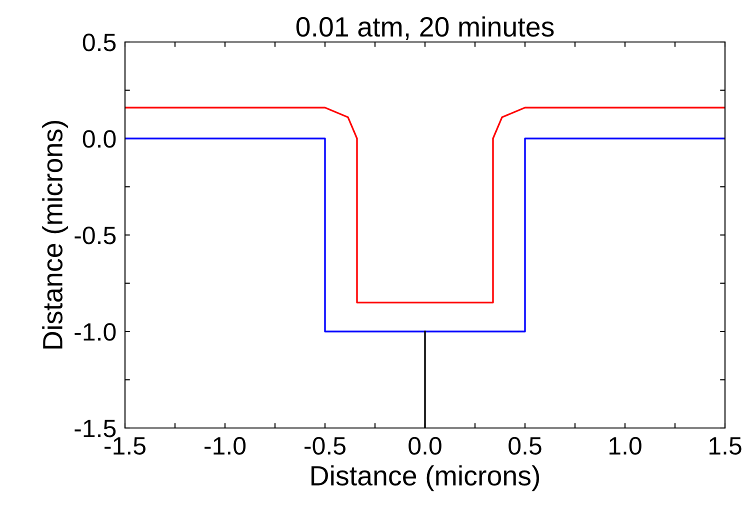  Describe the element at coordinates (626, 445) in the screenshot. I see `x-tick-label: 1.0` at that location.